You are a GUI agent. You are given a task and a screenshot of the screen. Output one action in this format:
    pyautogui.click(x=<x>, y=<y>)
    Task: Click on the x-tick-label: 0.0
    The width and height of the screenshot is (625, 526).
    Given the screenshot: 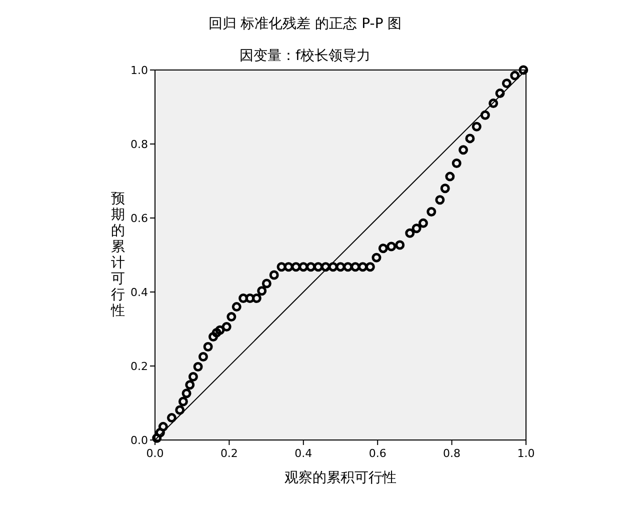 What is the action you would take?
    pyautogui.click(x=155, y=453)
    